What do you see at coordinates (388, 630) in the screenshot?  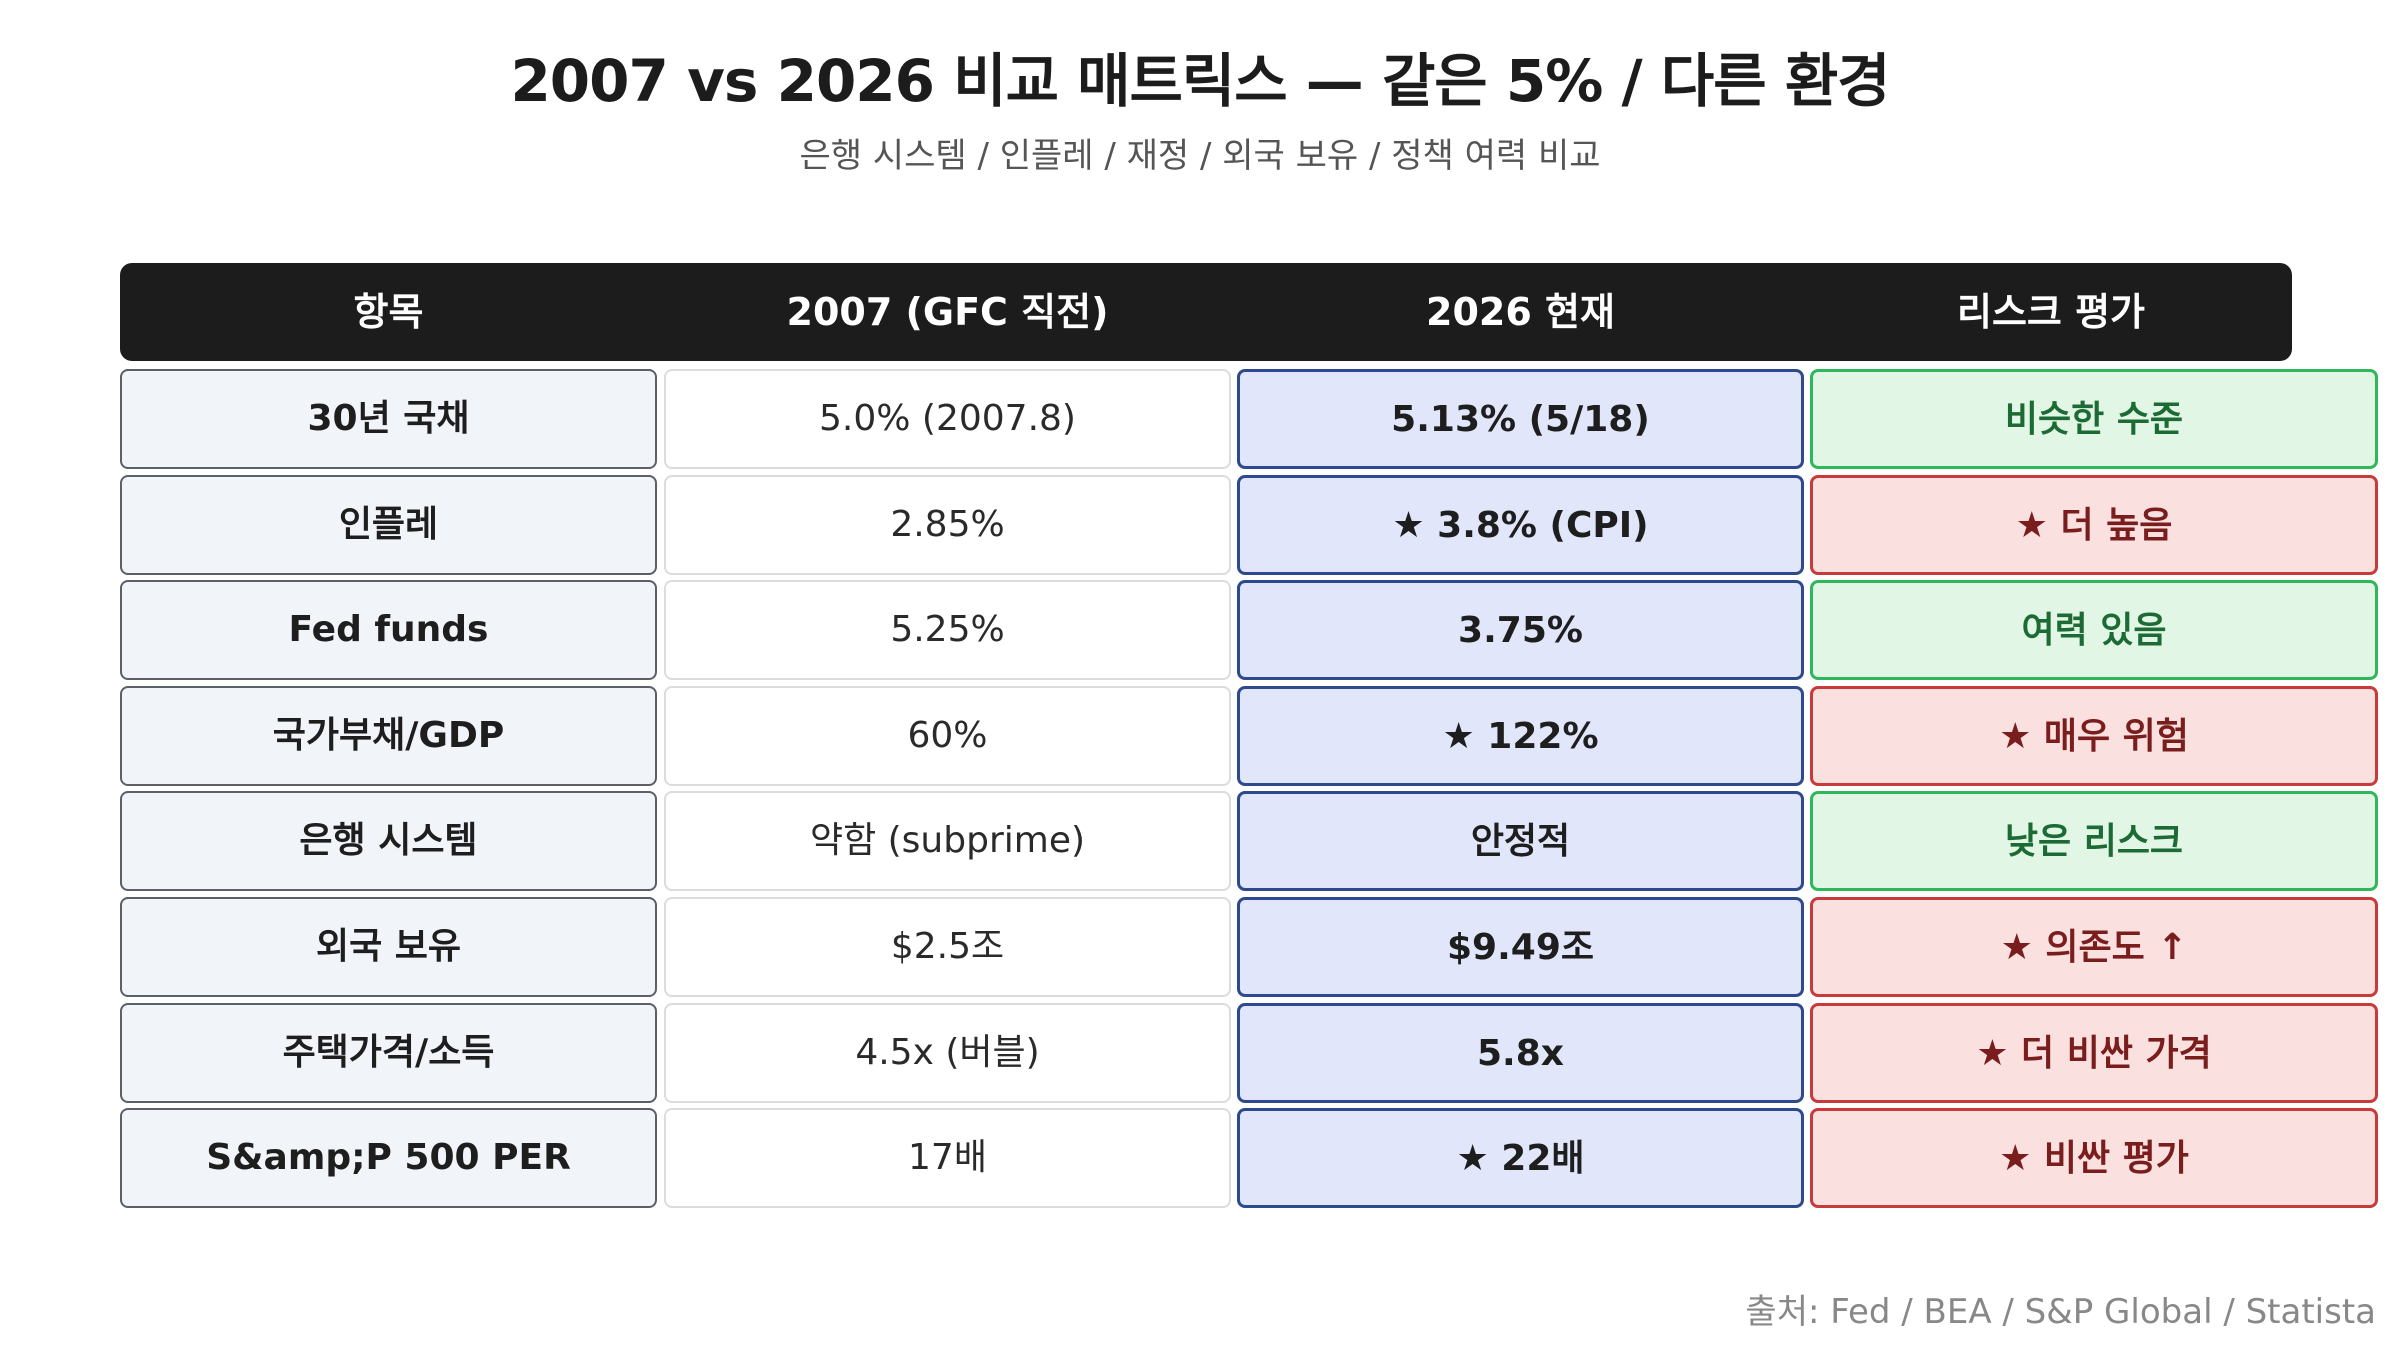 I see `row-label: Fed funds` at bounding box center [388, 630].